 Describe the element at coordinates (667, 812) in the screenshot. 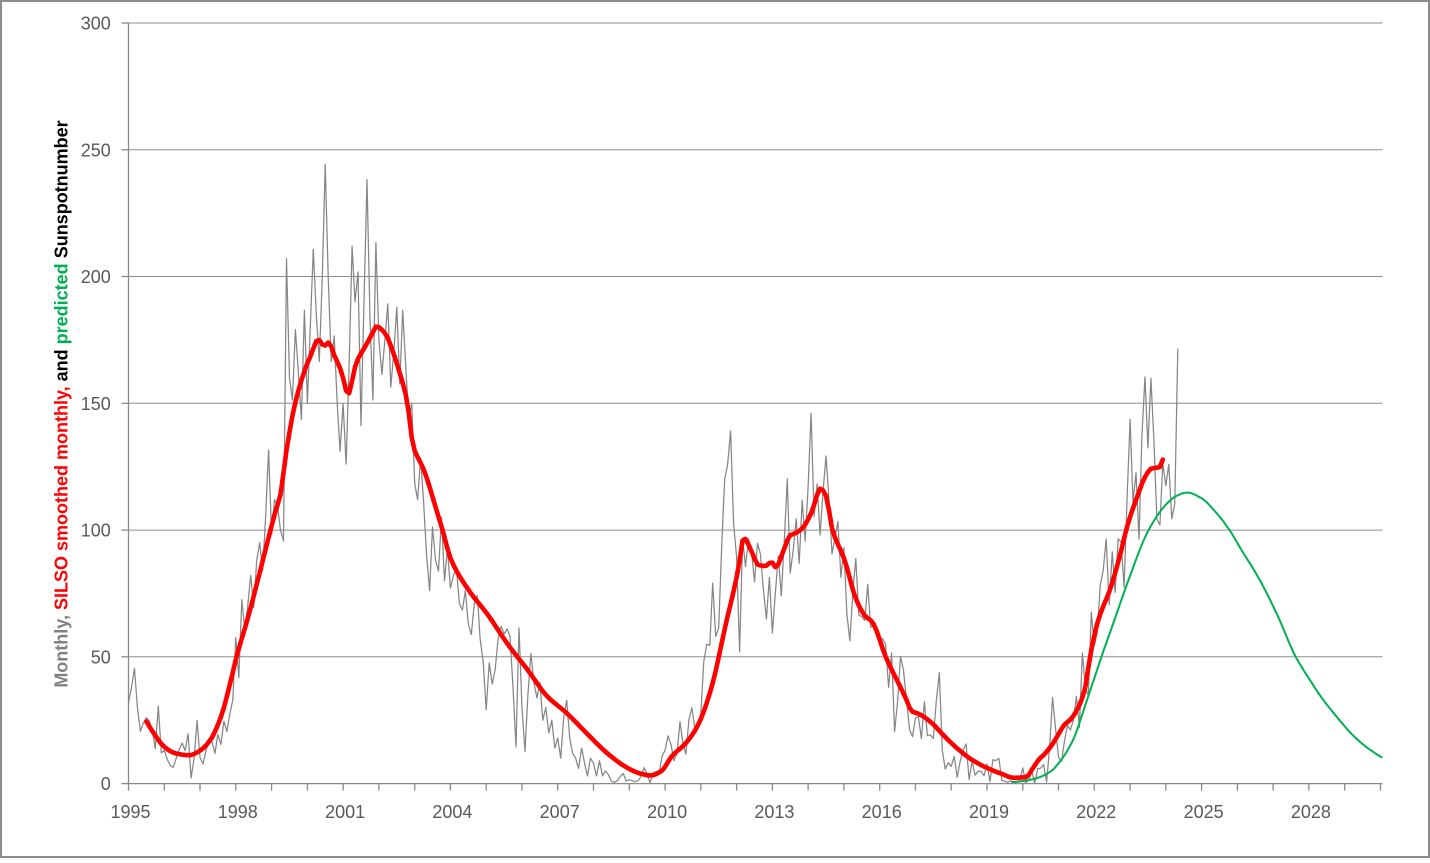

I see `svg-text: 2010` at that location.